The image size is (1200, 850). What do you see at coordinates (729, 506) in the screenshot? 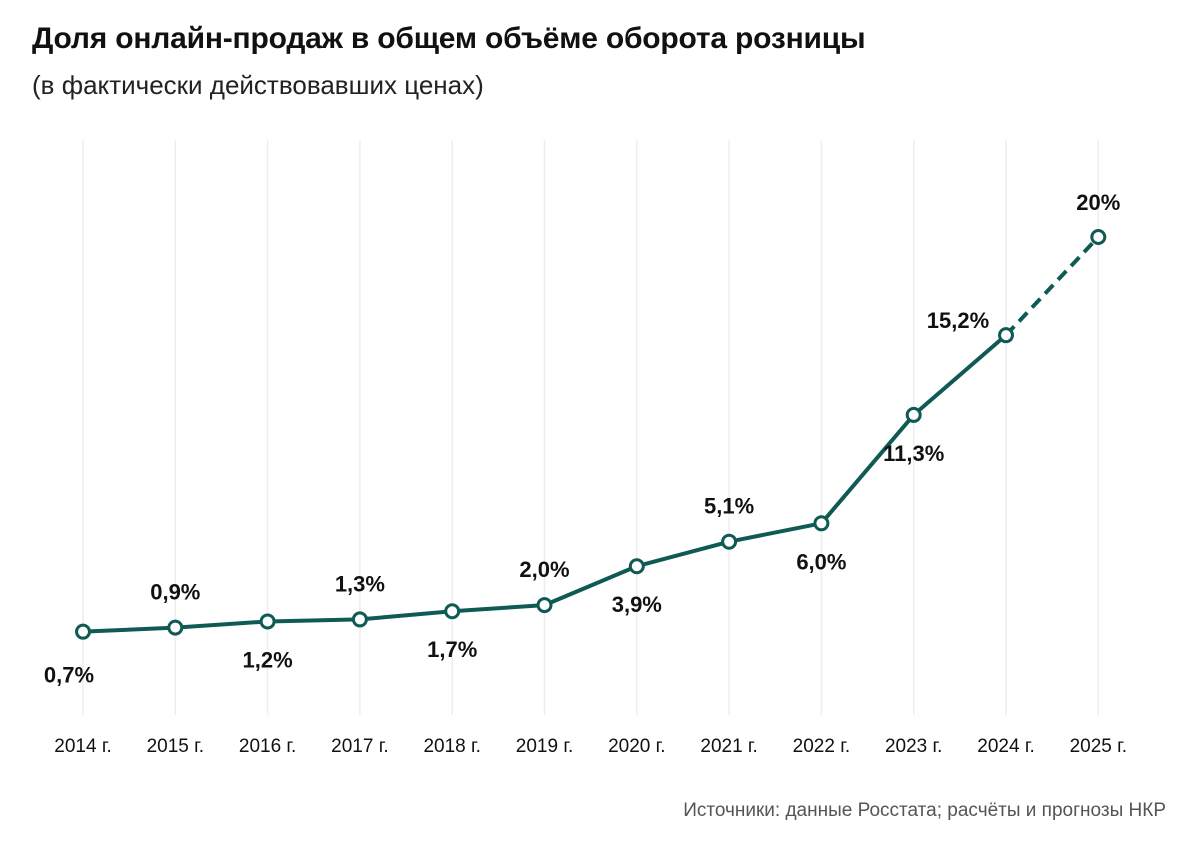
I see `data-label: 5,1%` at bounding box center [729, 506].